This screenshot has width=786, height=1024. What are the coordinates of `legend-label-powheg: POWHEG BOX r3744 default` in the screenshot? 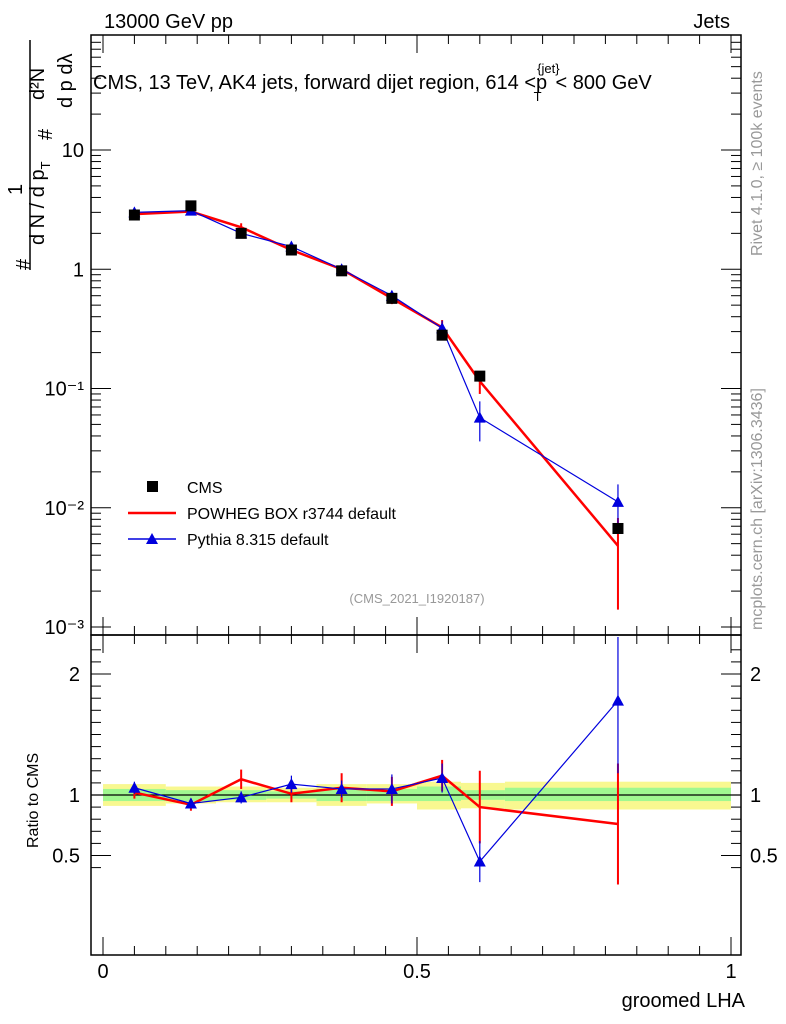 It's located at (292, 514).